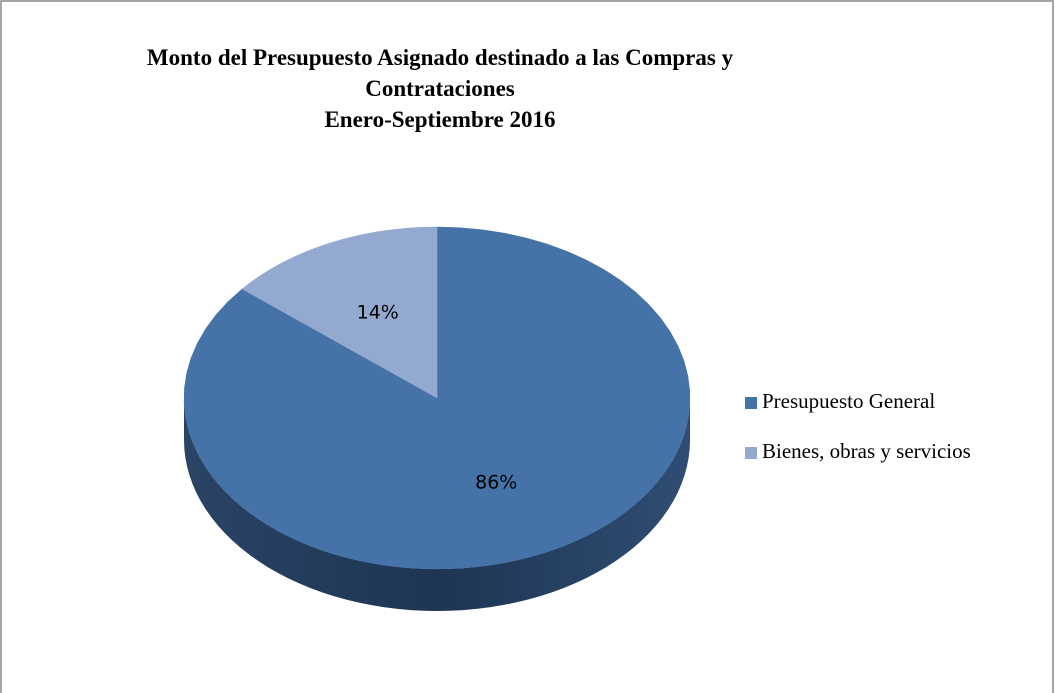 The image size is (1055, 693). What do you see at coordinates (496, 483) in the screenshot?
I see `data-label: 86%` at bounding box center [496, 483].